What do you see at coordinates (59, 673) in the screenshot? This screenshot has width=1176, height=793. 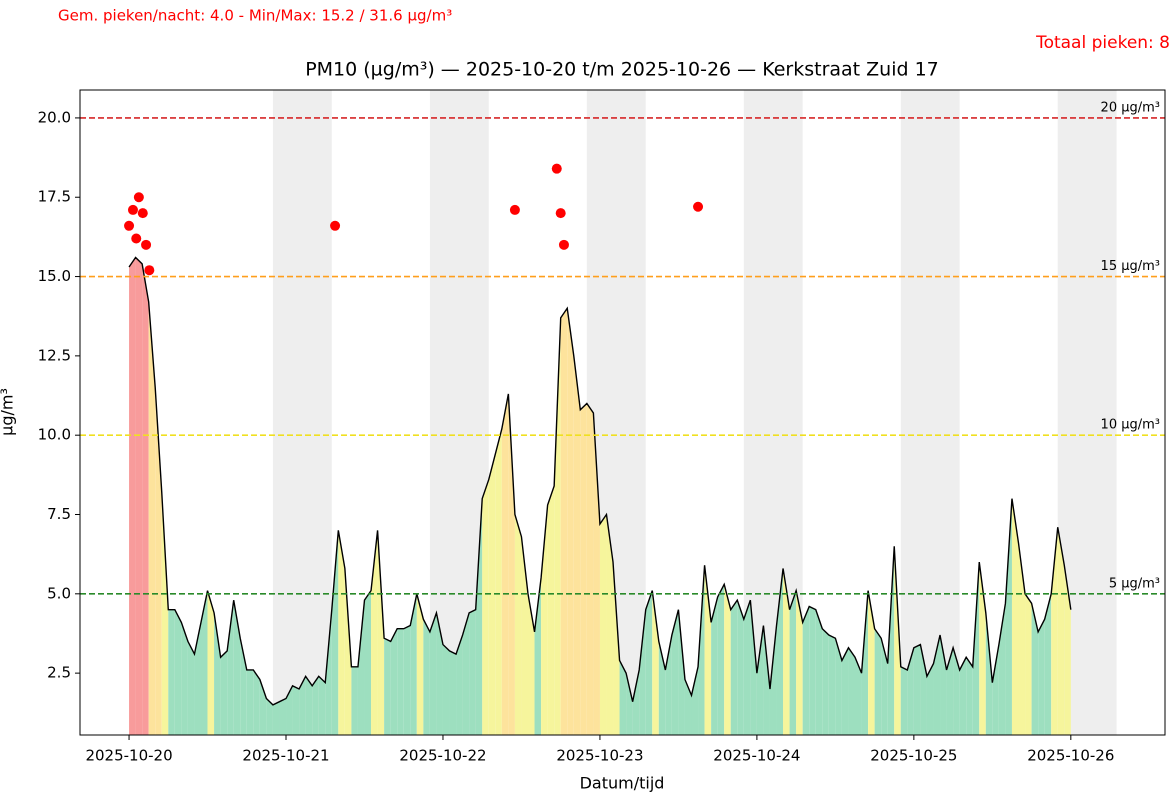 I see `y-tick-label: 2.5` at bounding box center [59, 673].